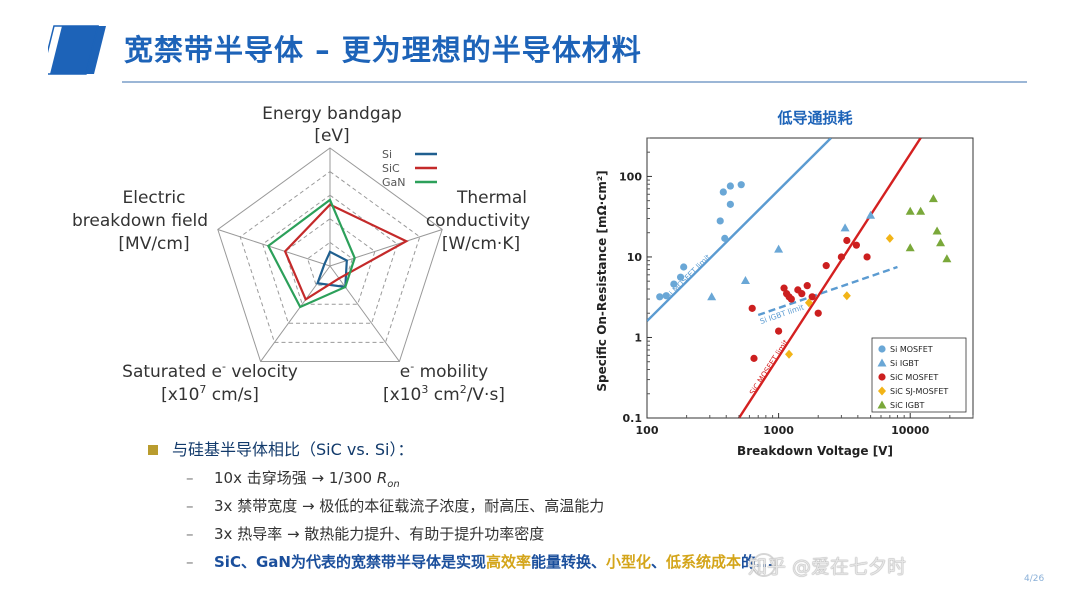 The width and height of the screenshot is (1080, 610). Describe the element at coordinates (827, 567) in the screenshot. I see `watermark: 知乎 @爱在七夕时` at that location.